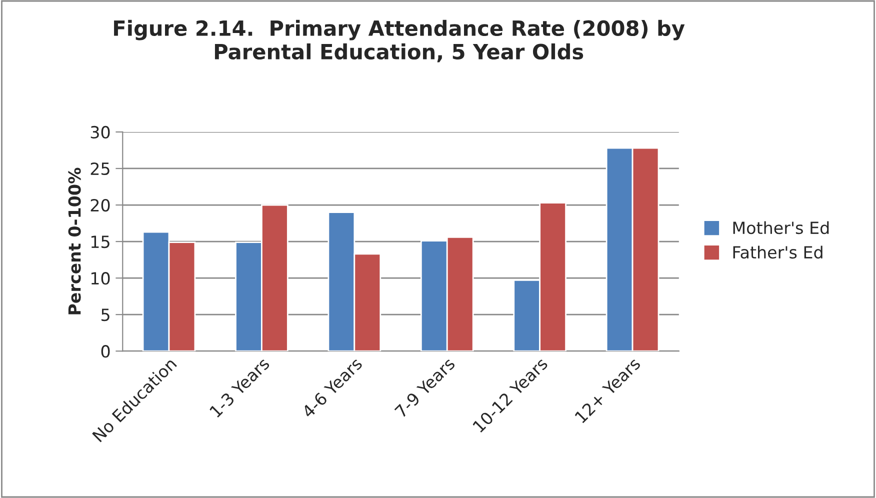 This screenshot has width=876, height=498. Describe the element at coordinates (399, 41) in the screenshot. I see `chart-title: Figure 2.14. Primary Attendance Rate (2008) by Parental Education, 5 Year Olds` at that location.